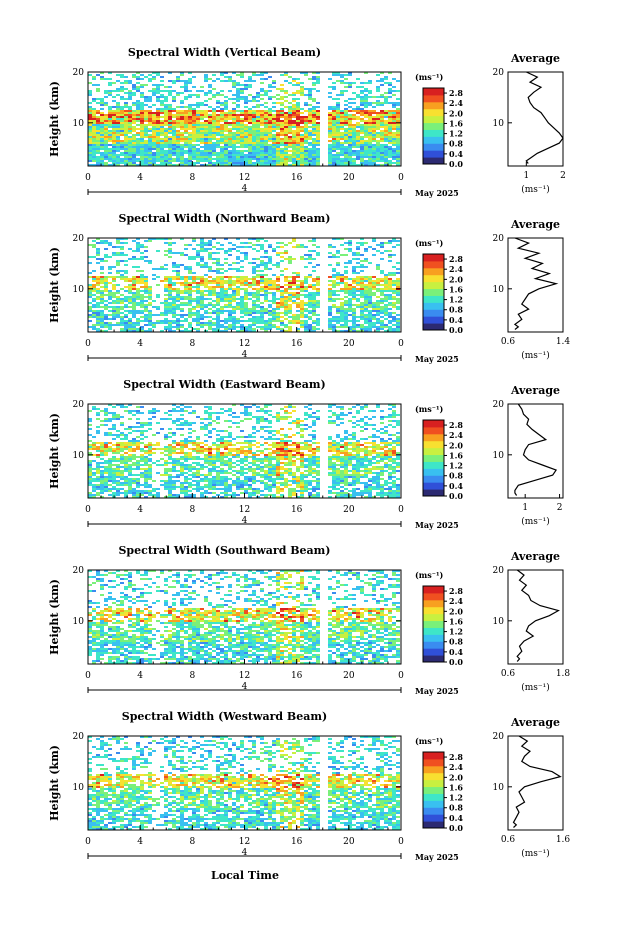  Describe the element at coordinates (526, 176) in the screenshot. I see `average-x-tick-label: 1` at that location.